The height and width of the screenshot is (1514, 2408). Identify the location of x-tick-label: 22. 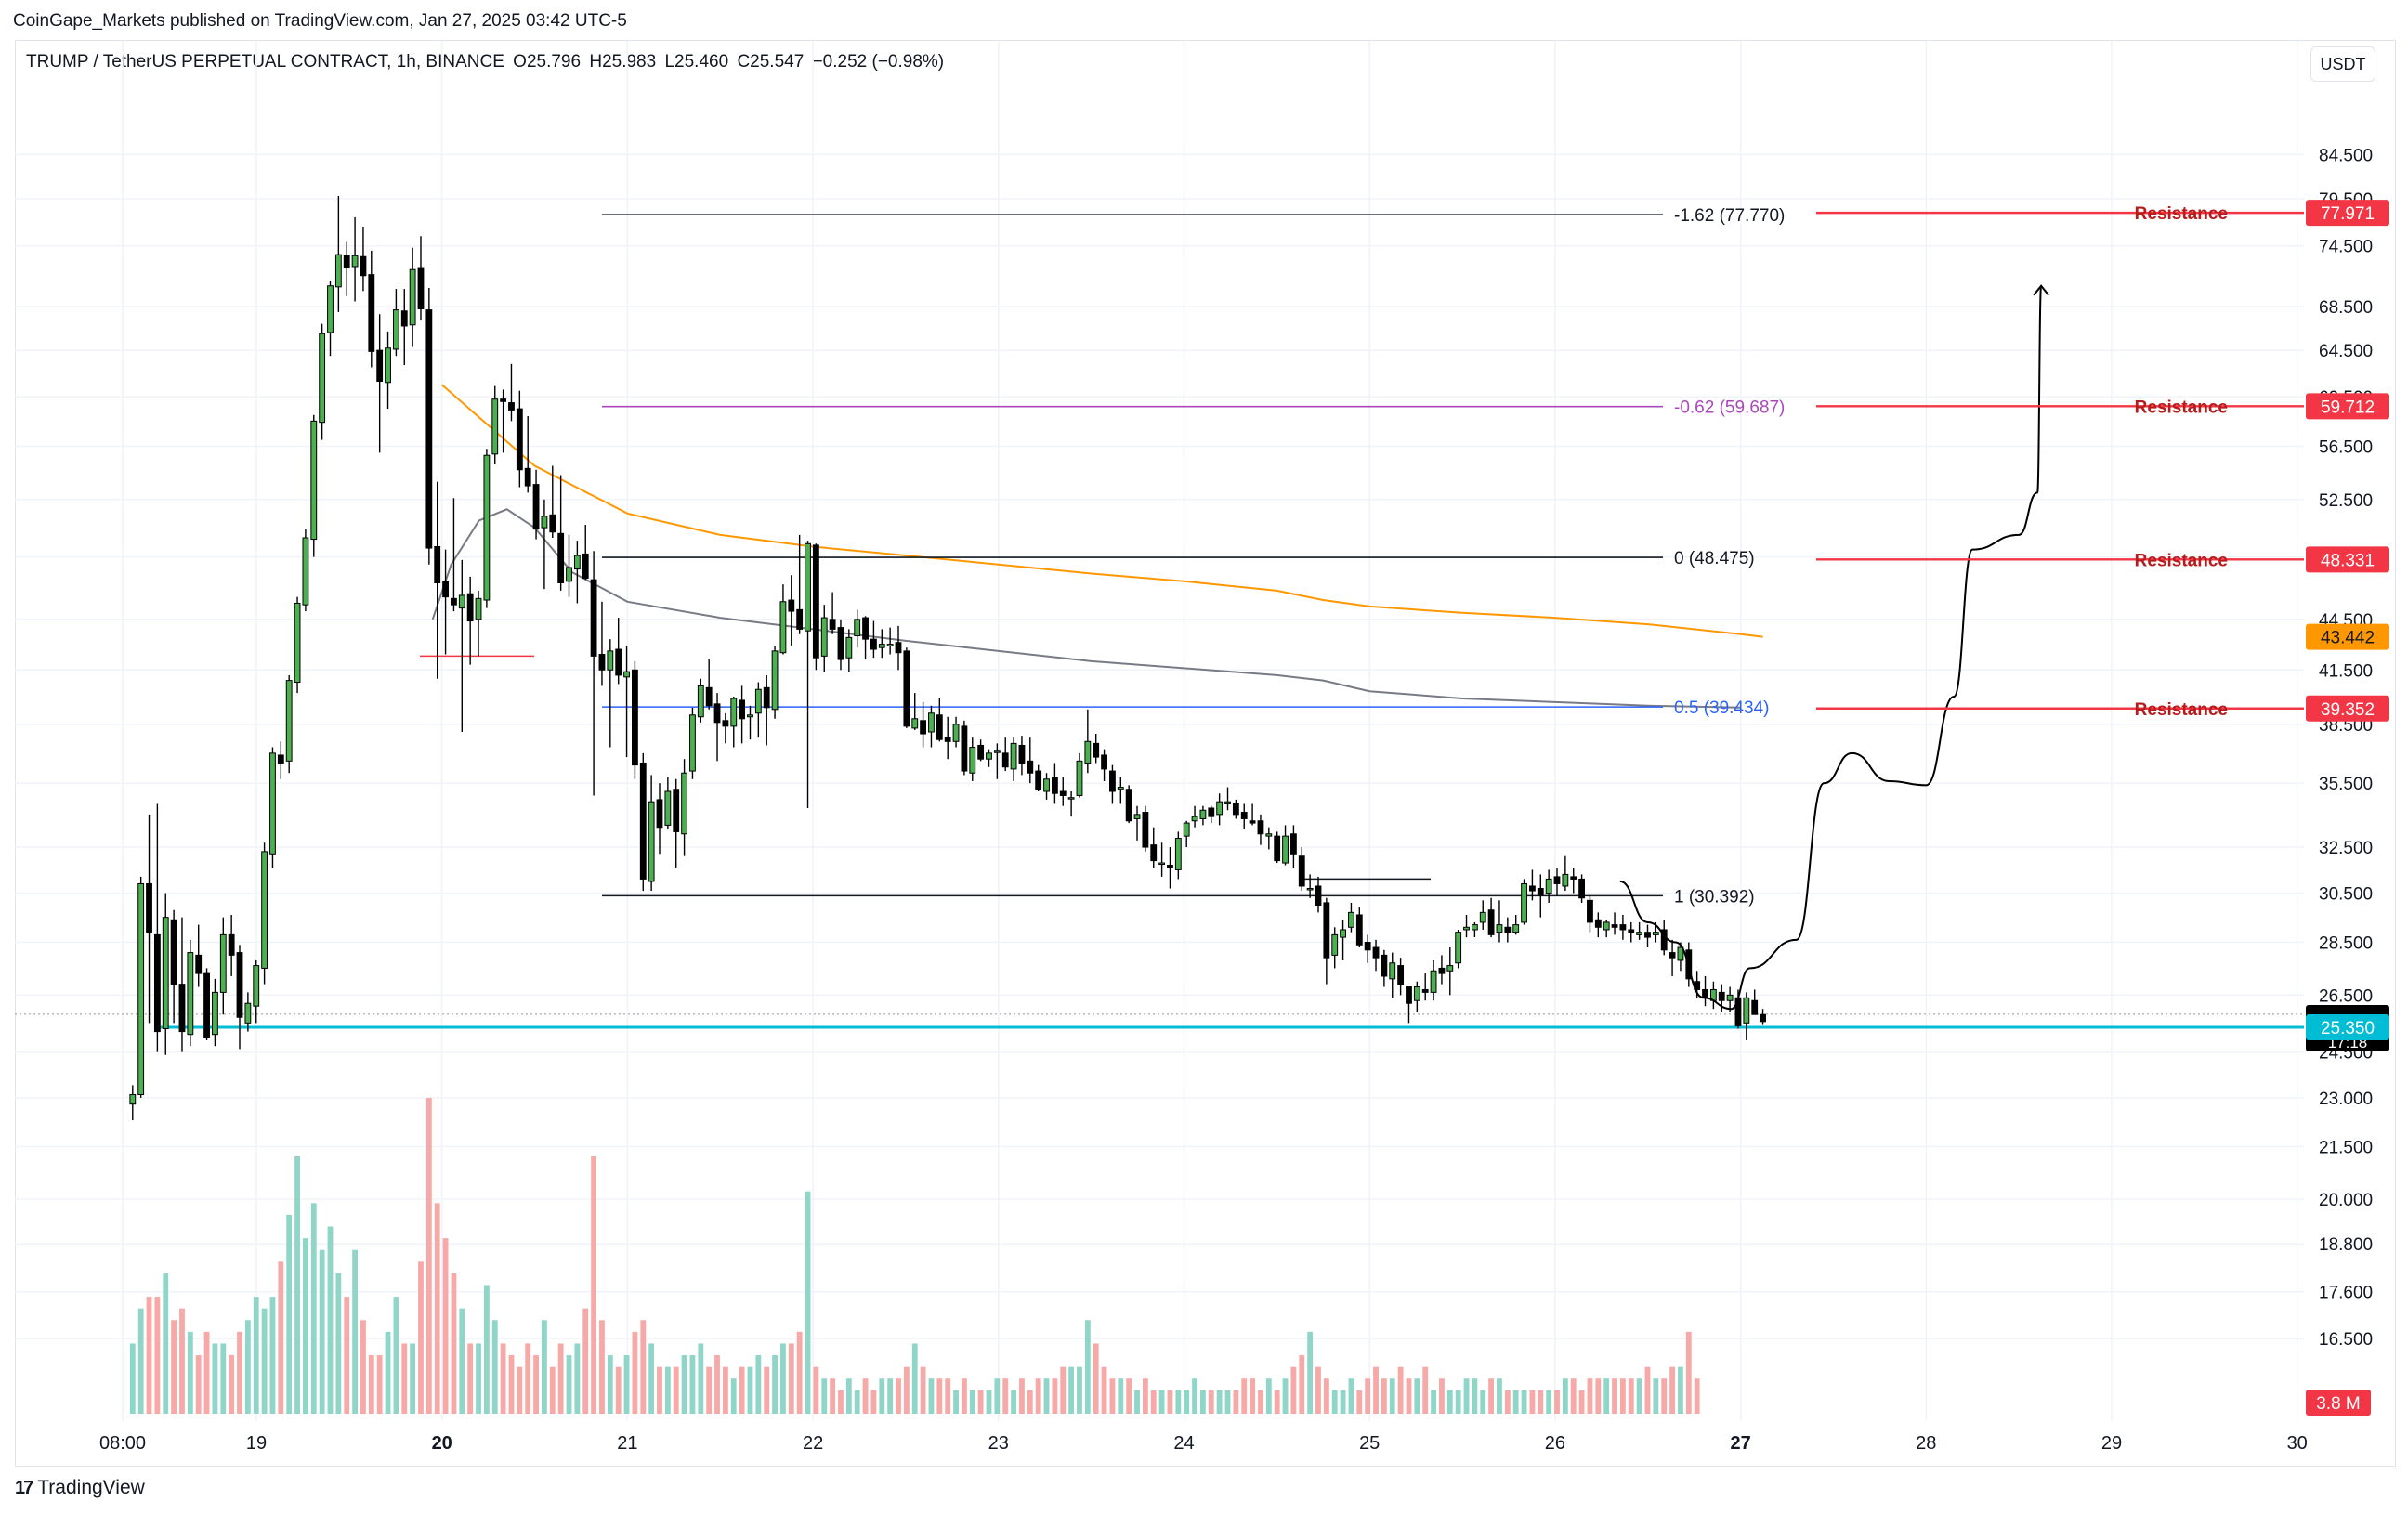
(813, 1443).